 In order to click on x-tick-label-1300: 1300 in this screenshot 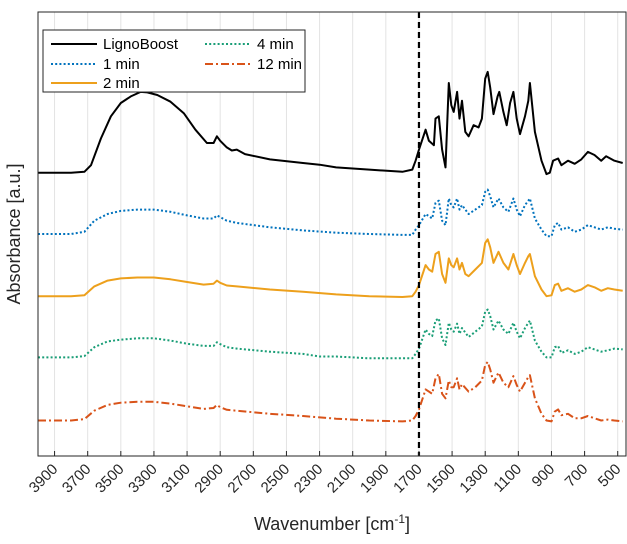, I will do `click(474, 479)`.